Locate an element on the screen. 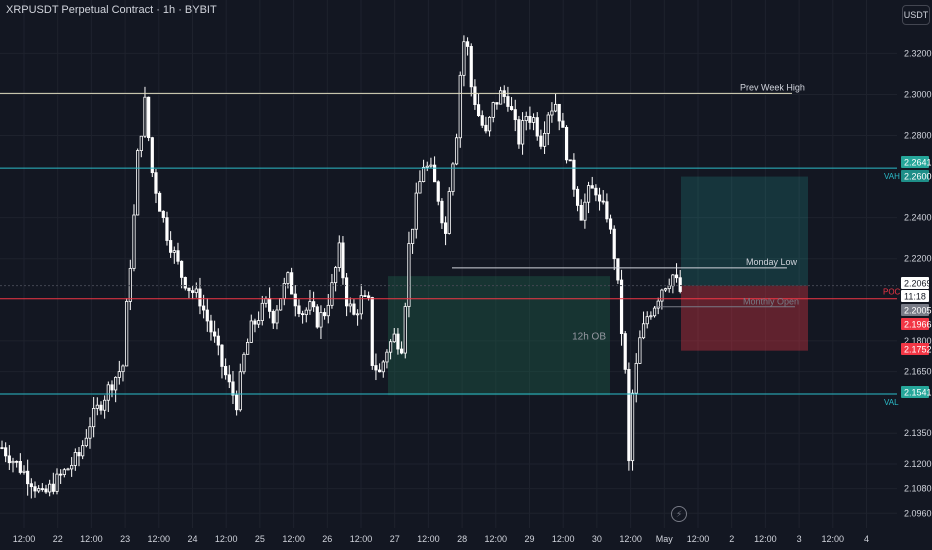 Image resolution: width=932 pixels, height=550 pixels. monthly-open-label: Monthly Open is located at coordinates (771, 302).